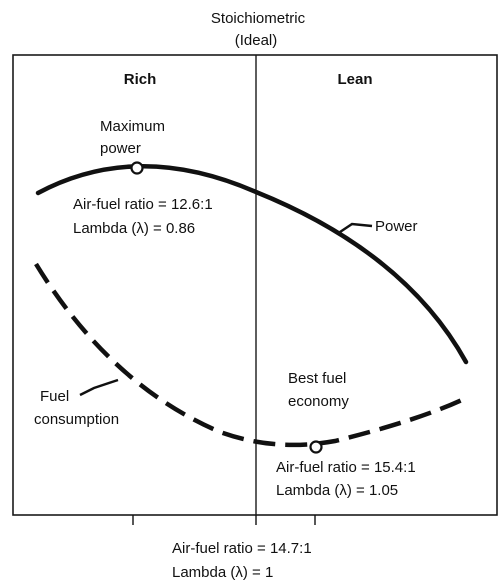 The width and height of the screenshot is (500, 585). Describe the element at coordinates (337, 490) in the screenshot. I see `best-economy-lambda: Lambda (λ) = 1.05` at that location.